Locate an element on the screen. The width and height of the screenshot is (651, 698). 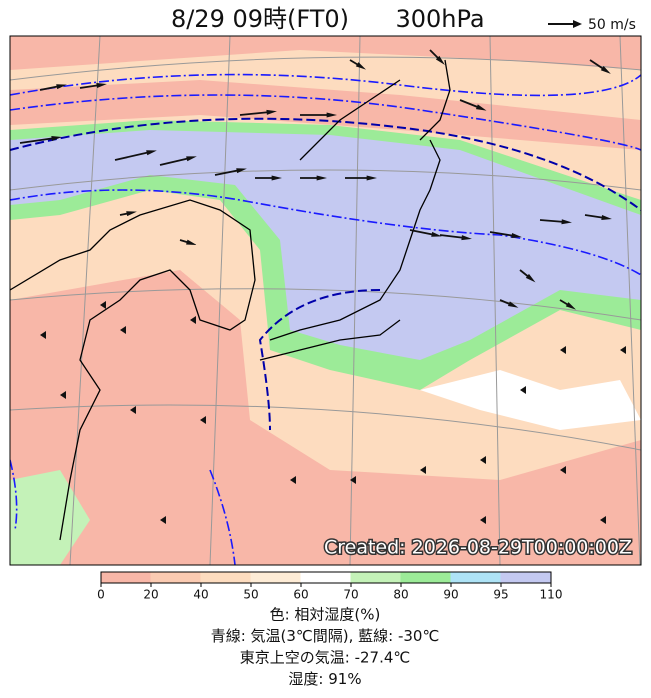
caption-line: 湿度: 91% is located at coordinates (324, 679).